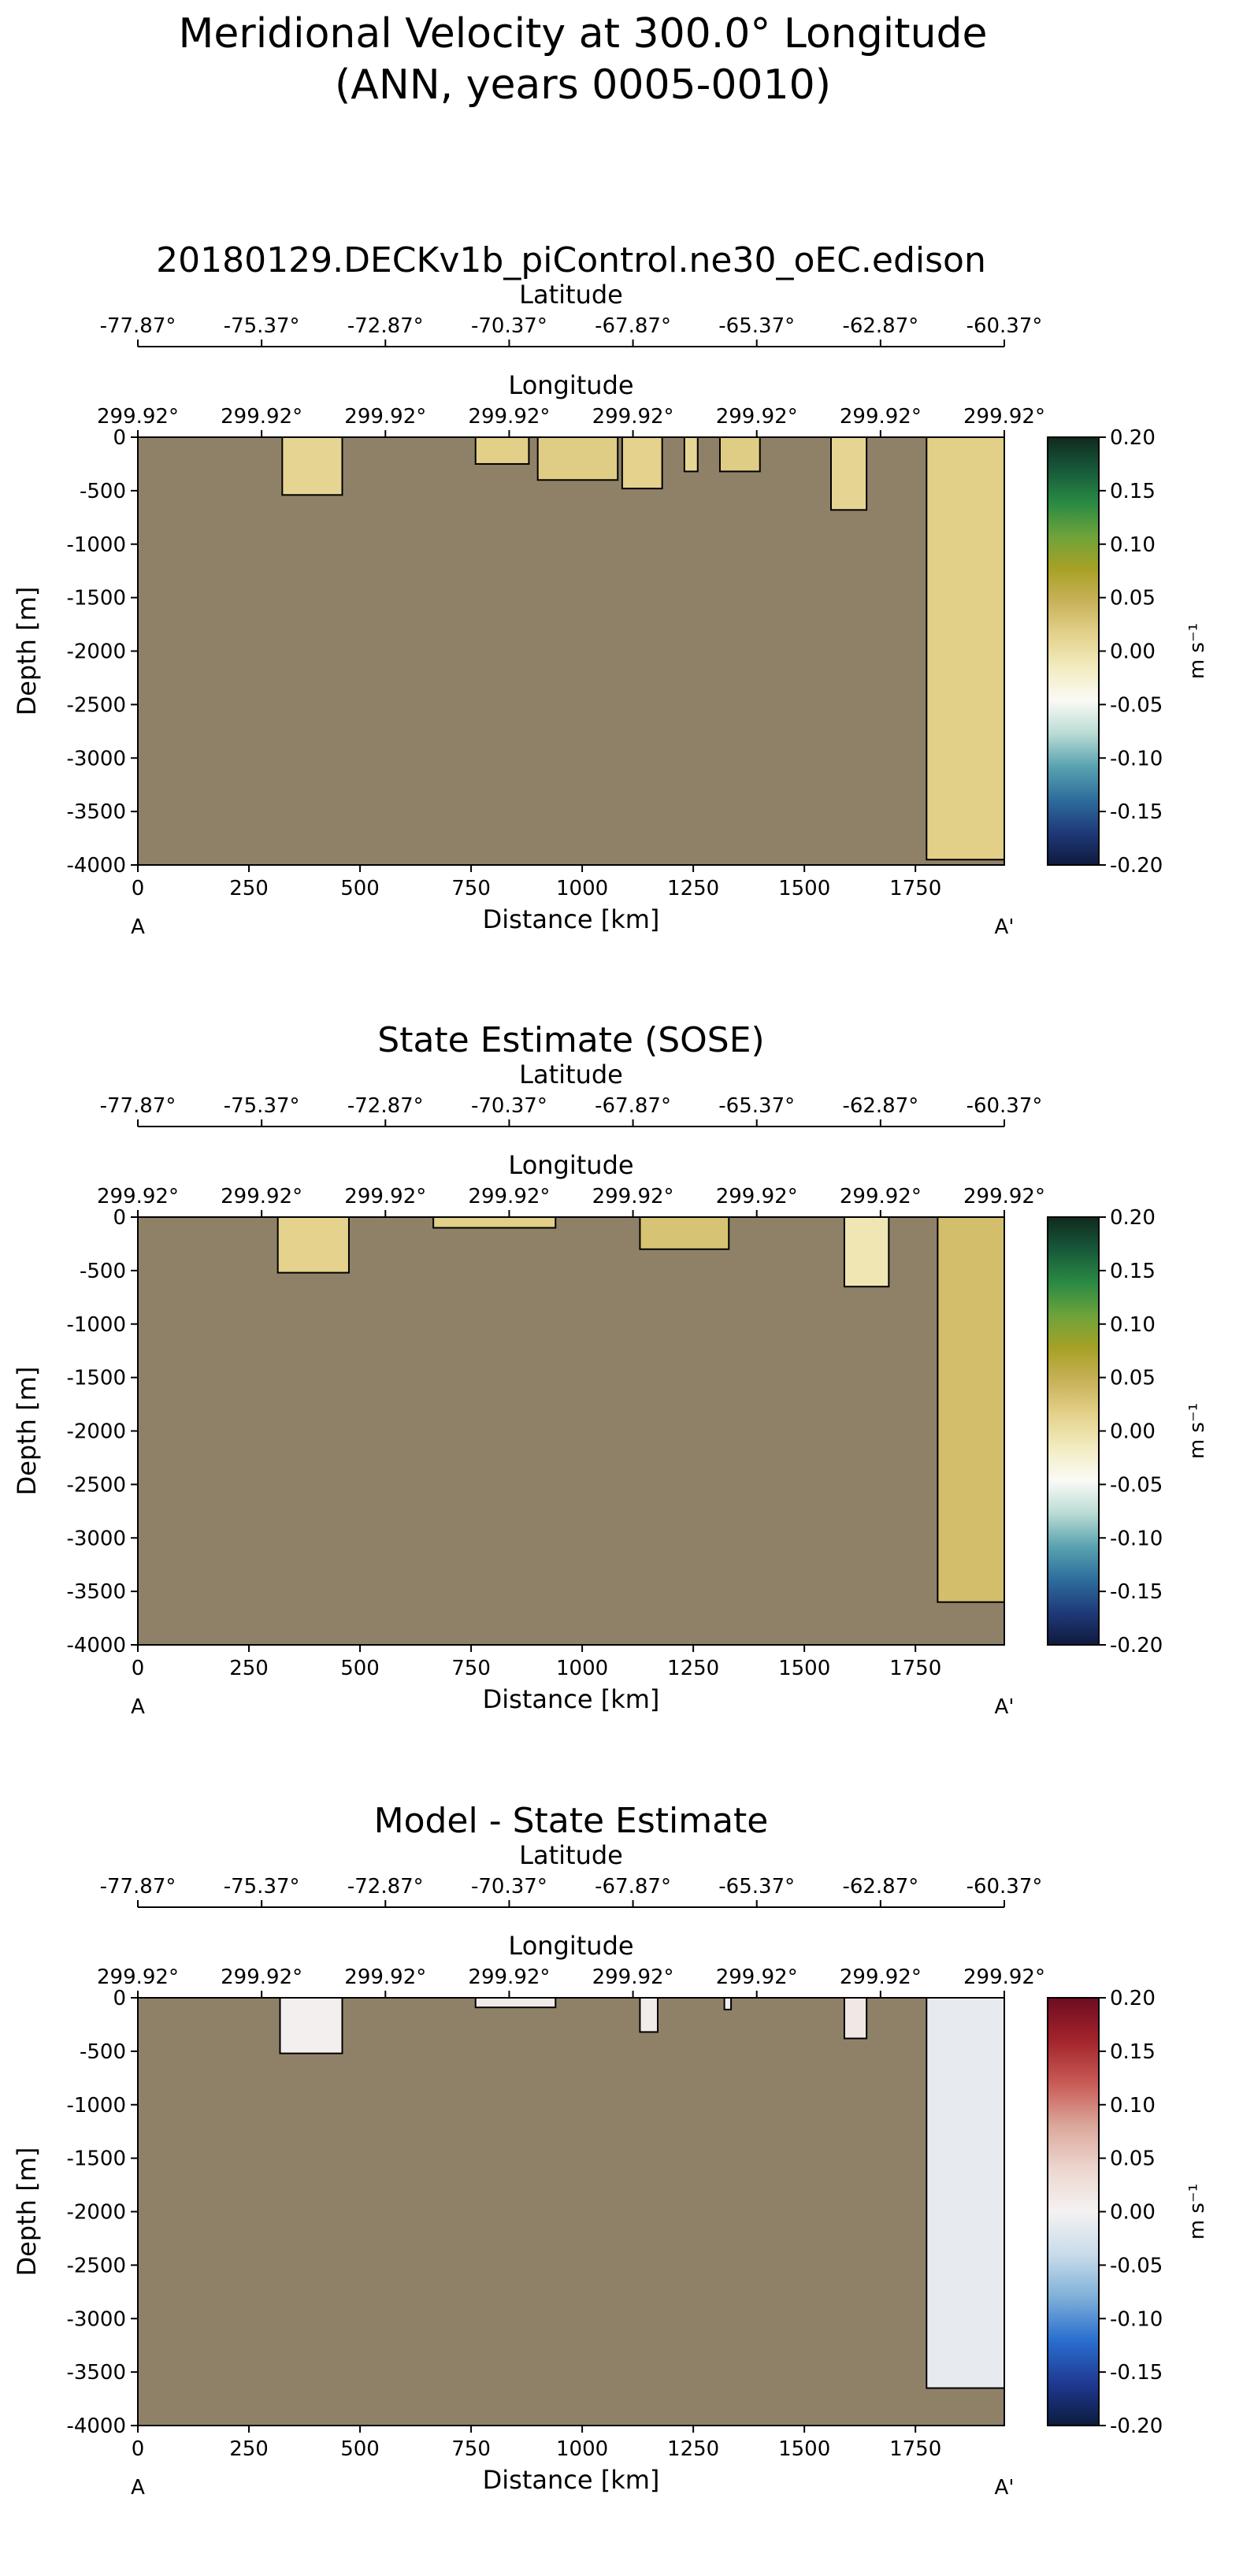 This screenshot has height=2576, width=1254. Describe the element at coordinates (1197, 2212) in the screenshot. I see `colorbar-label: m s⁻¹` at that location.